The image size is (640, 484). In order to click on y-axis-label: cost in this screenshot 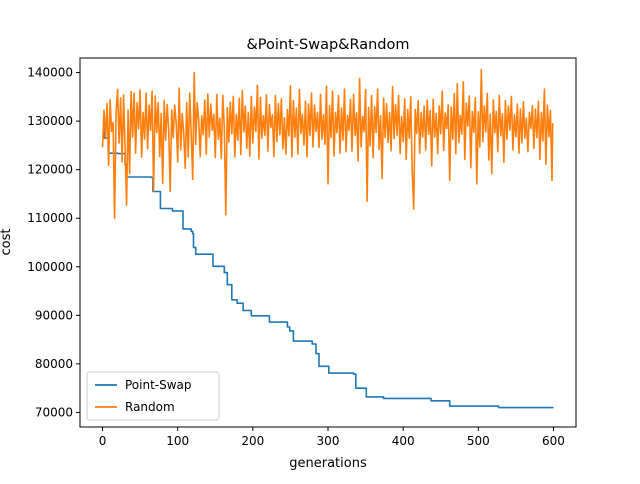, I will do `click(7, 242)`.